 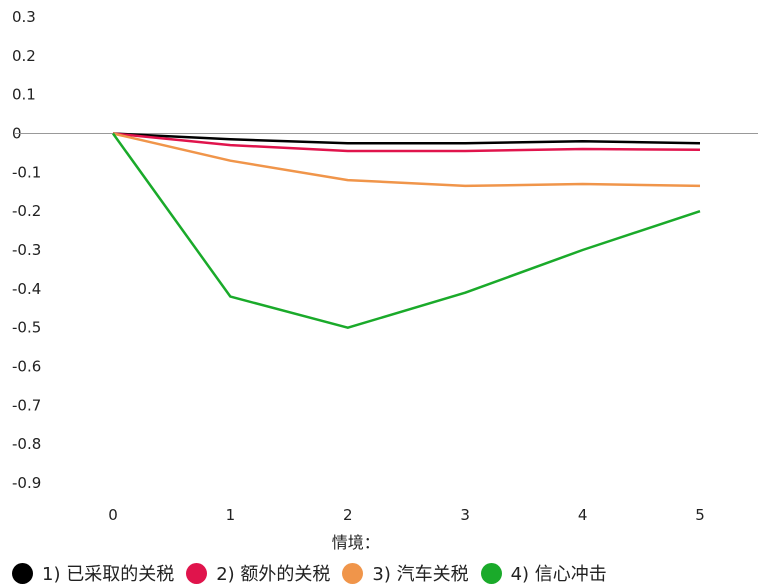 What do you see at coordinates (113, 515) in the screenshot?
I see `x-tick-label: 0` at bounding box center [113, 515].